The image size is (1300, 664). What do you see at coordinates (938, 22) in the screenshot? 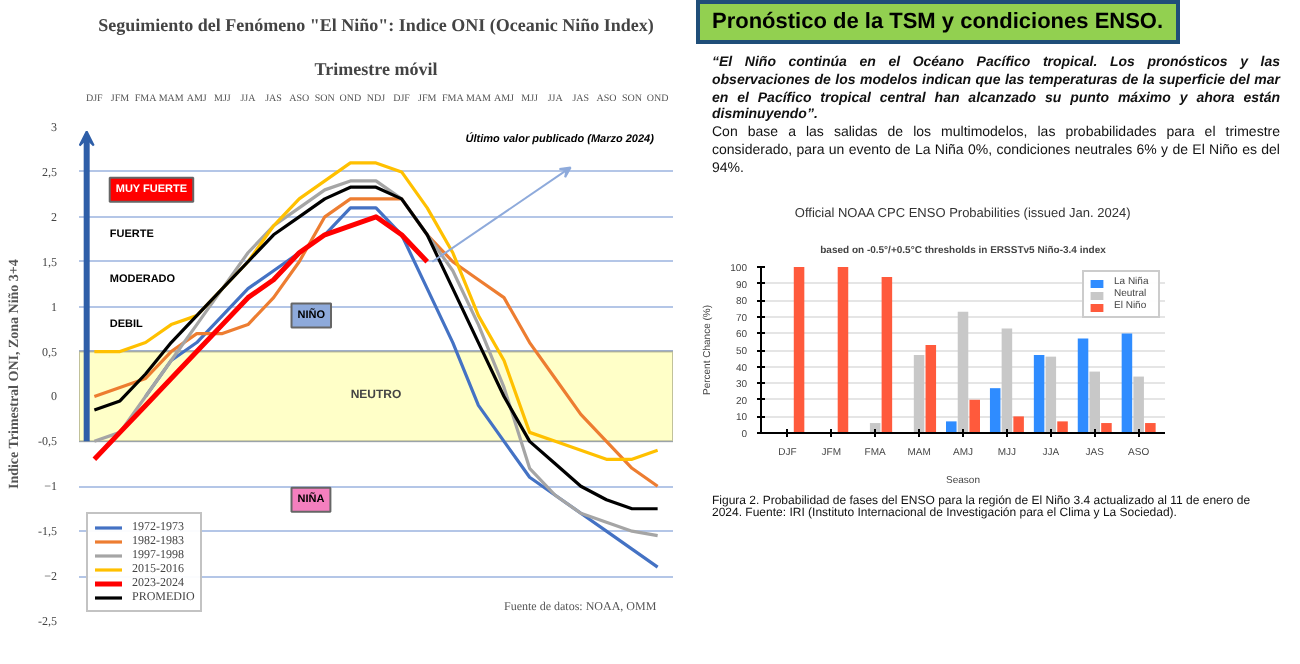
I see `text: Pronóstico de la TSM y condiciones ENSO.` at bounding box center [938, 22].